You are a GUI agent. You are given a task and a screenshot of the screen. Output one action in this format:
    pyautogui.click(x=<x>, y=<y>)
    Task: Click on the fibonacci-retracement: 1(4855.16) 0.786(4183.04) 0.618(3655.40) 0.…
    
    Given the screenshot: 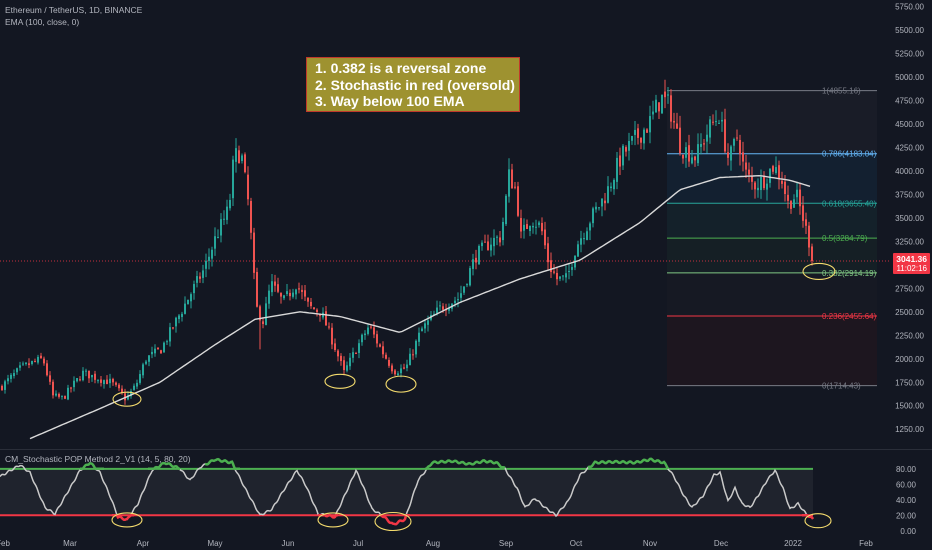 What is the action you would take?
    pyautogui.click(x=772, y=239)
    